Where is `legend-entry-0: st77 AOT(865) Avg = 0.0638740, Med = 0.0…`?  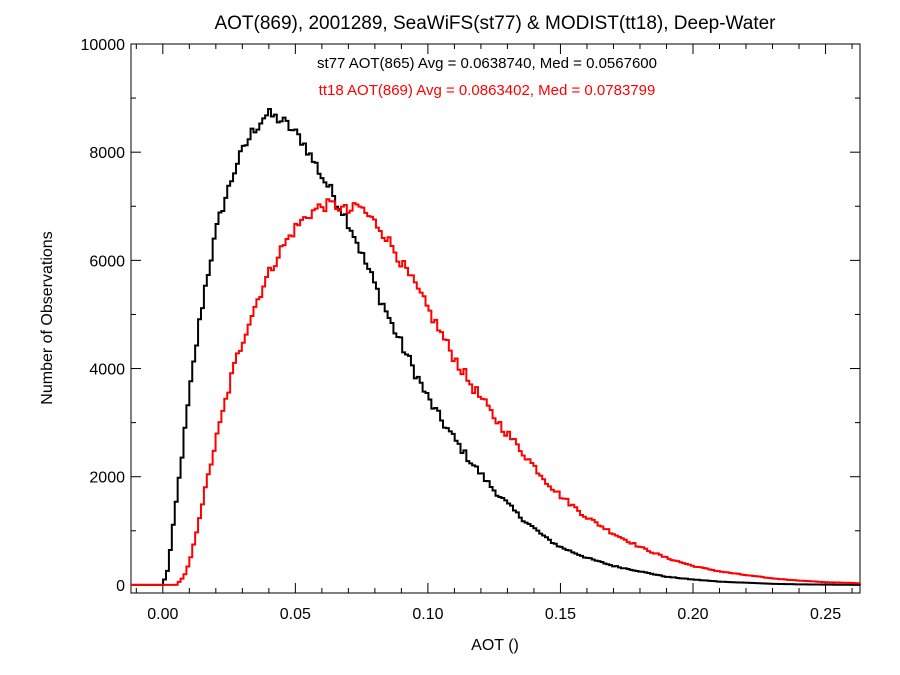 legend-entry-0: st77 AOT(865) Avg = 0.0638740, Med = 0.0… is located at coordinates (487, 63).